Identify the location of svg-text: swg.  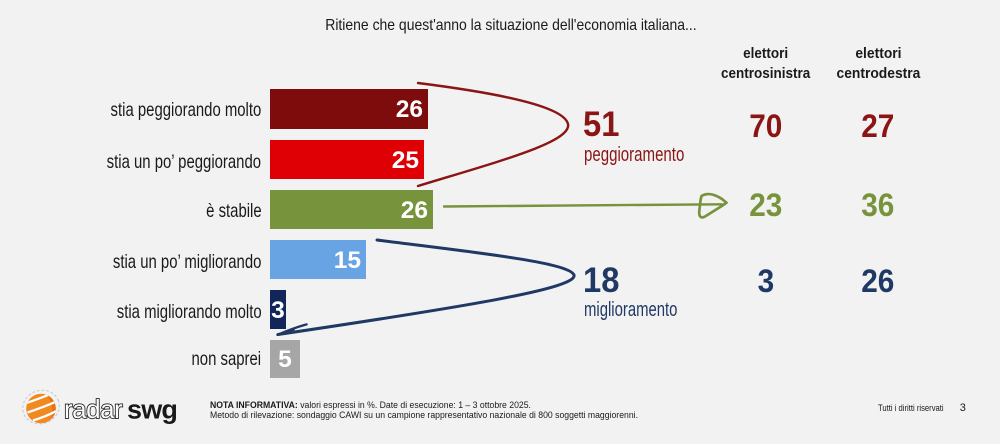
(152, 410).